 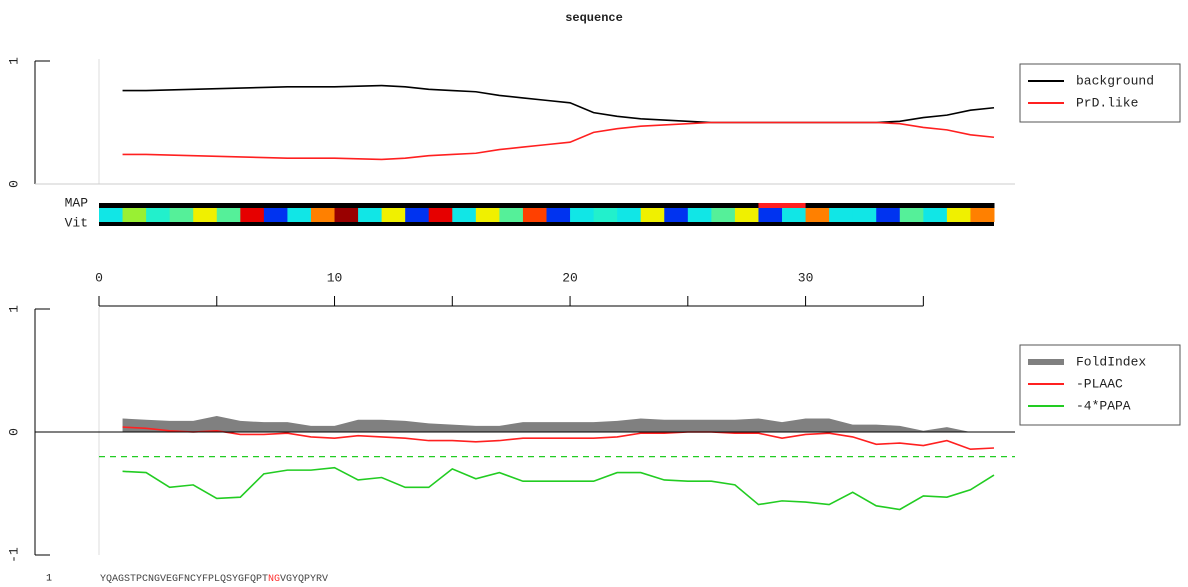 I want to click on row-label: MAP, so click(x=77, y=202).